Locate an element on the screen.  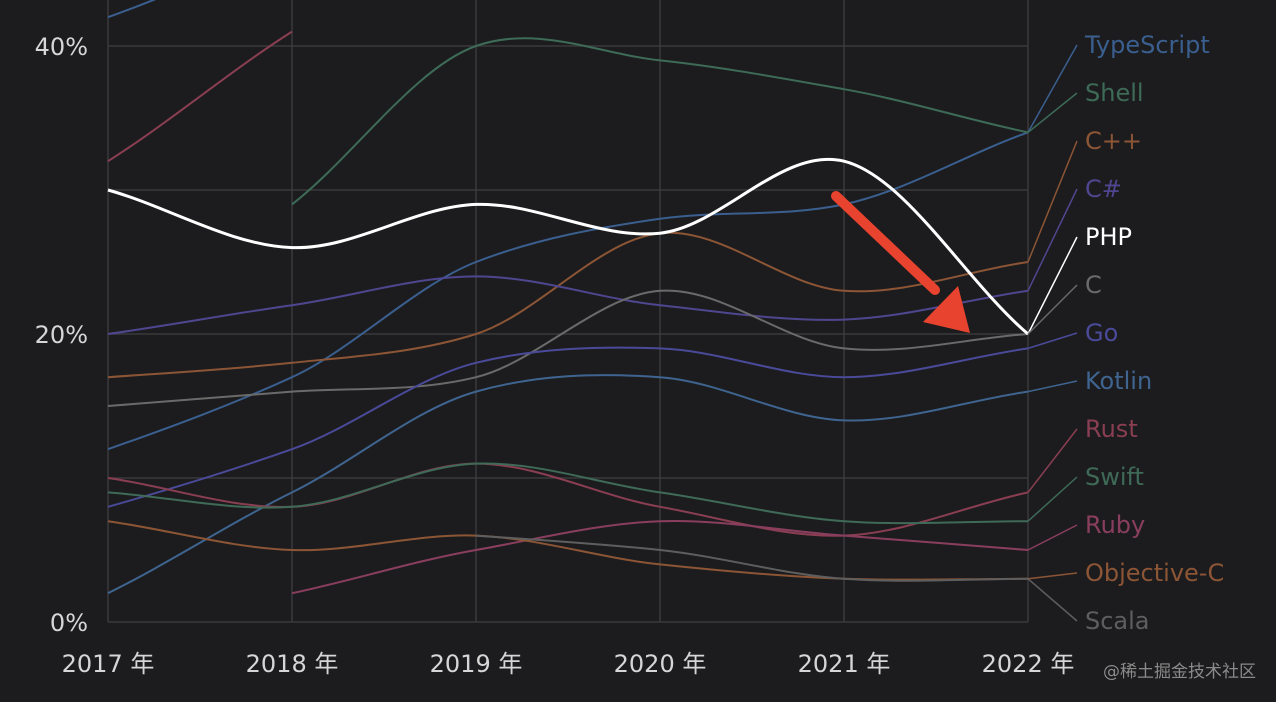
x-tick-label-2017: 2017 年 is located at coordinates (108, 664).